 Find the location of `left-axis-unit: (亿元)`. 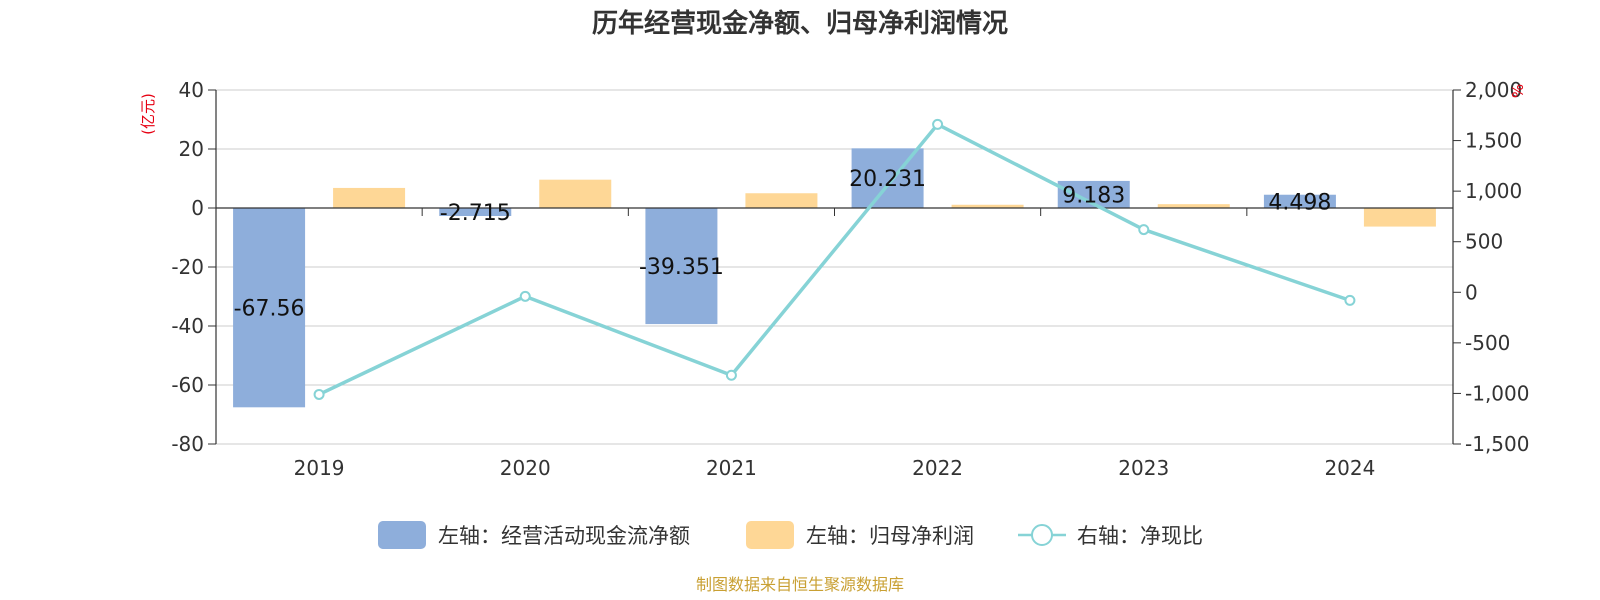

left-axis-unit: (亿元) is located at coordinates (148, 114).